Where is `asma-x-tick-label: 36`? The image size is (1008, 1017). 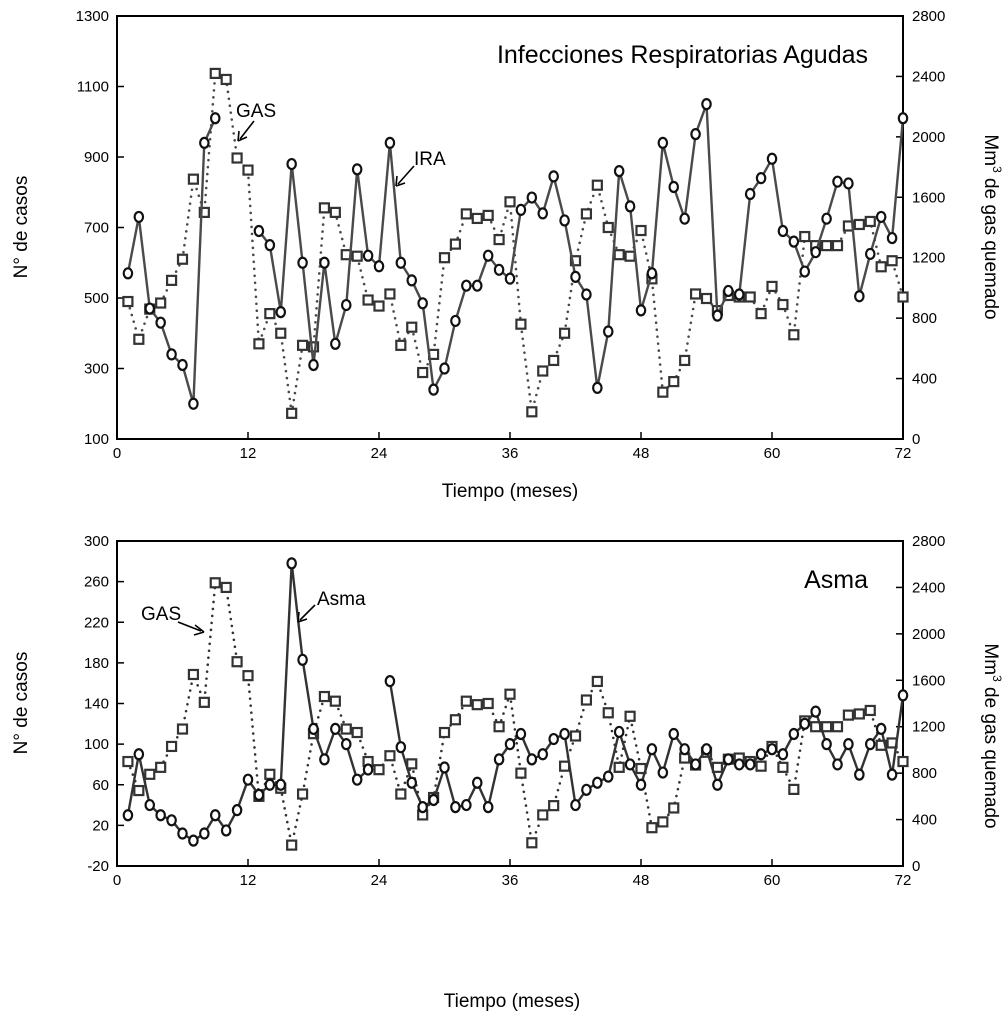
asma-x-tick-label: 36 is located at coordinates (510, 880).